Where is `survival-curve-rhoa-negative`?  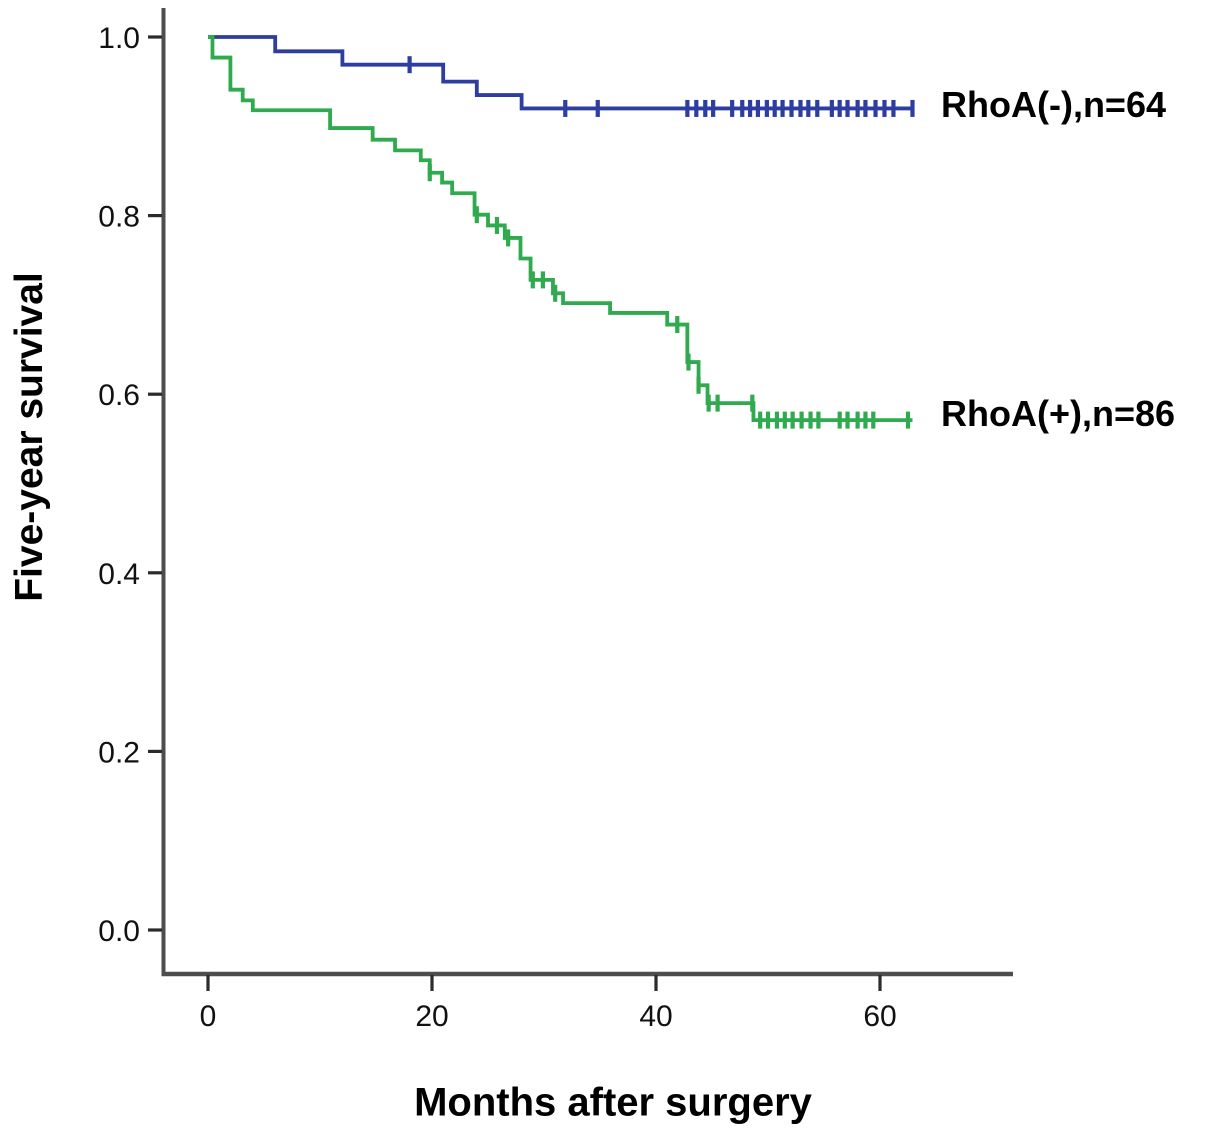
survival-curve-rhoa-negative is located at coordinates (561, 73).